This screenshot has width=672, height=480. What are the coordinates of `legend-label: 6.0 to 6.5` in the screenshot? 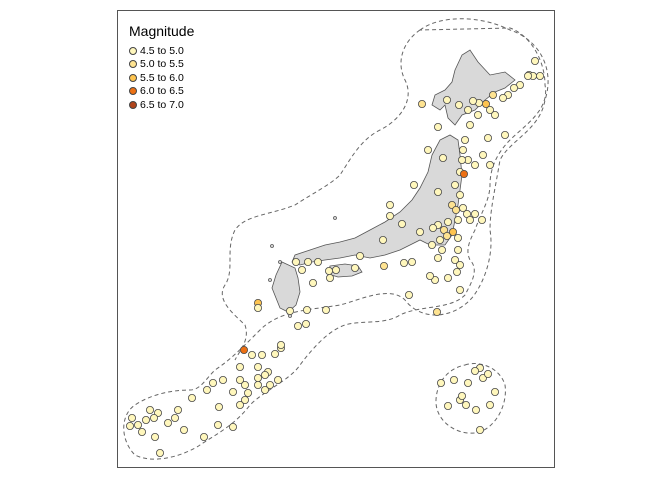 It's located at (162, 91).